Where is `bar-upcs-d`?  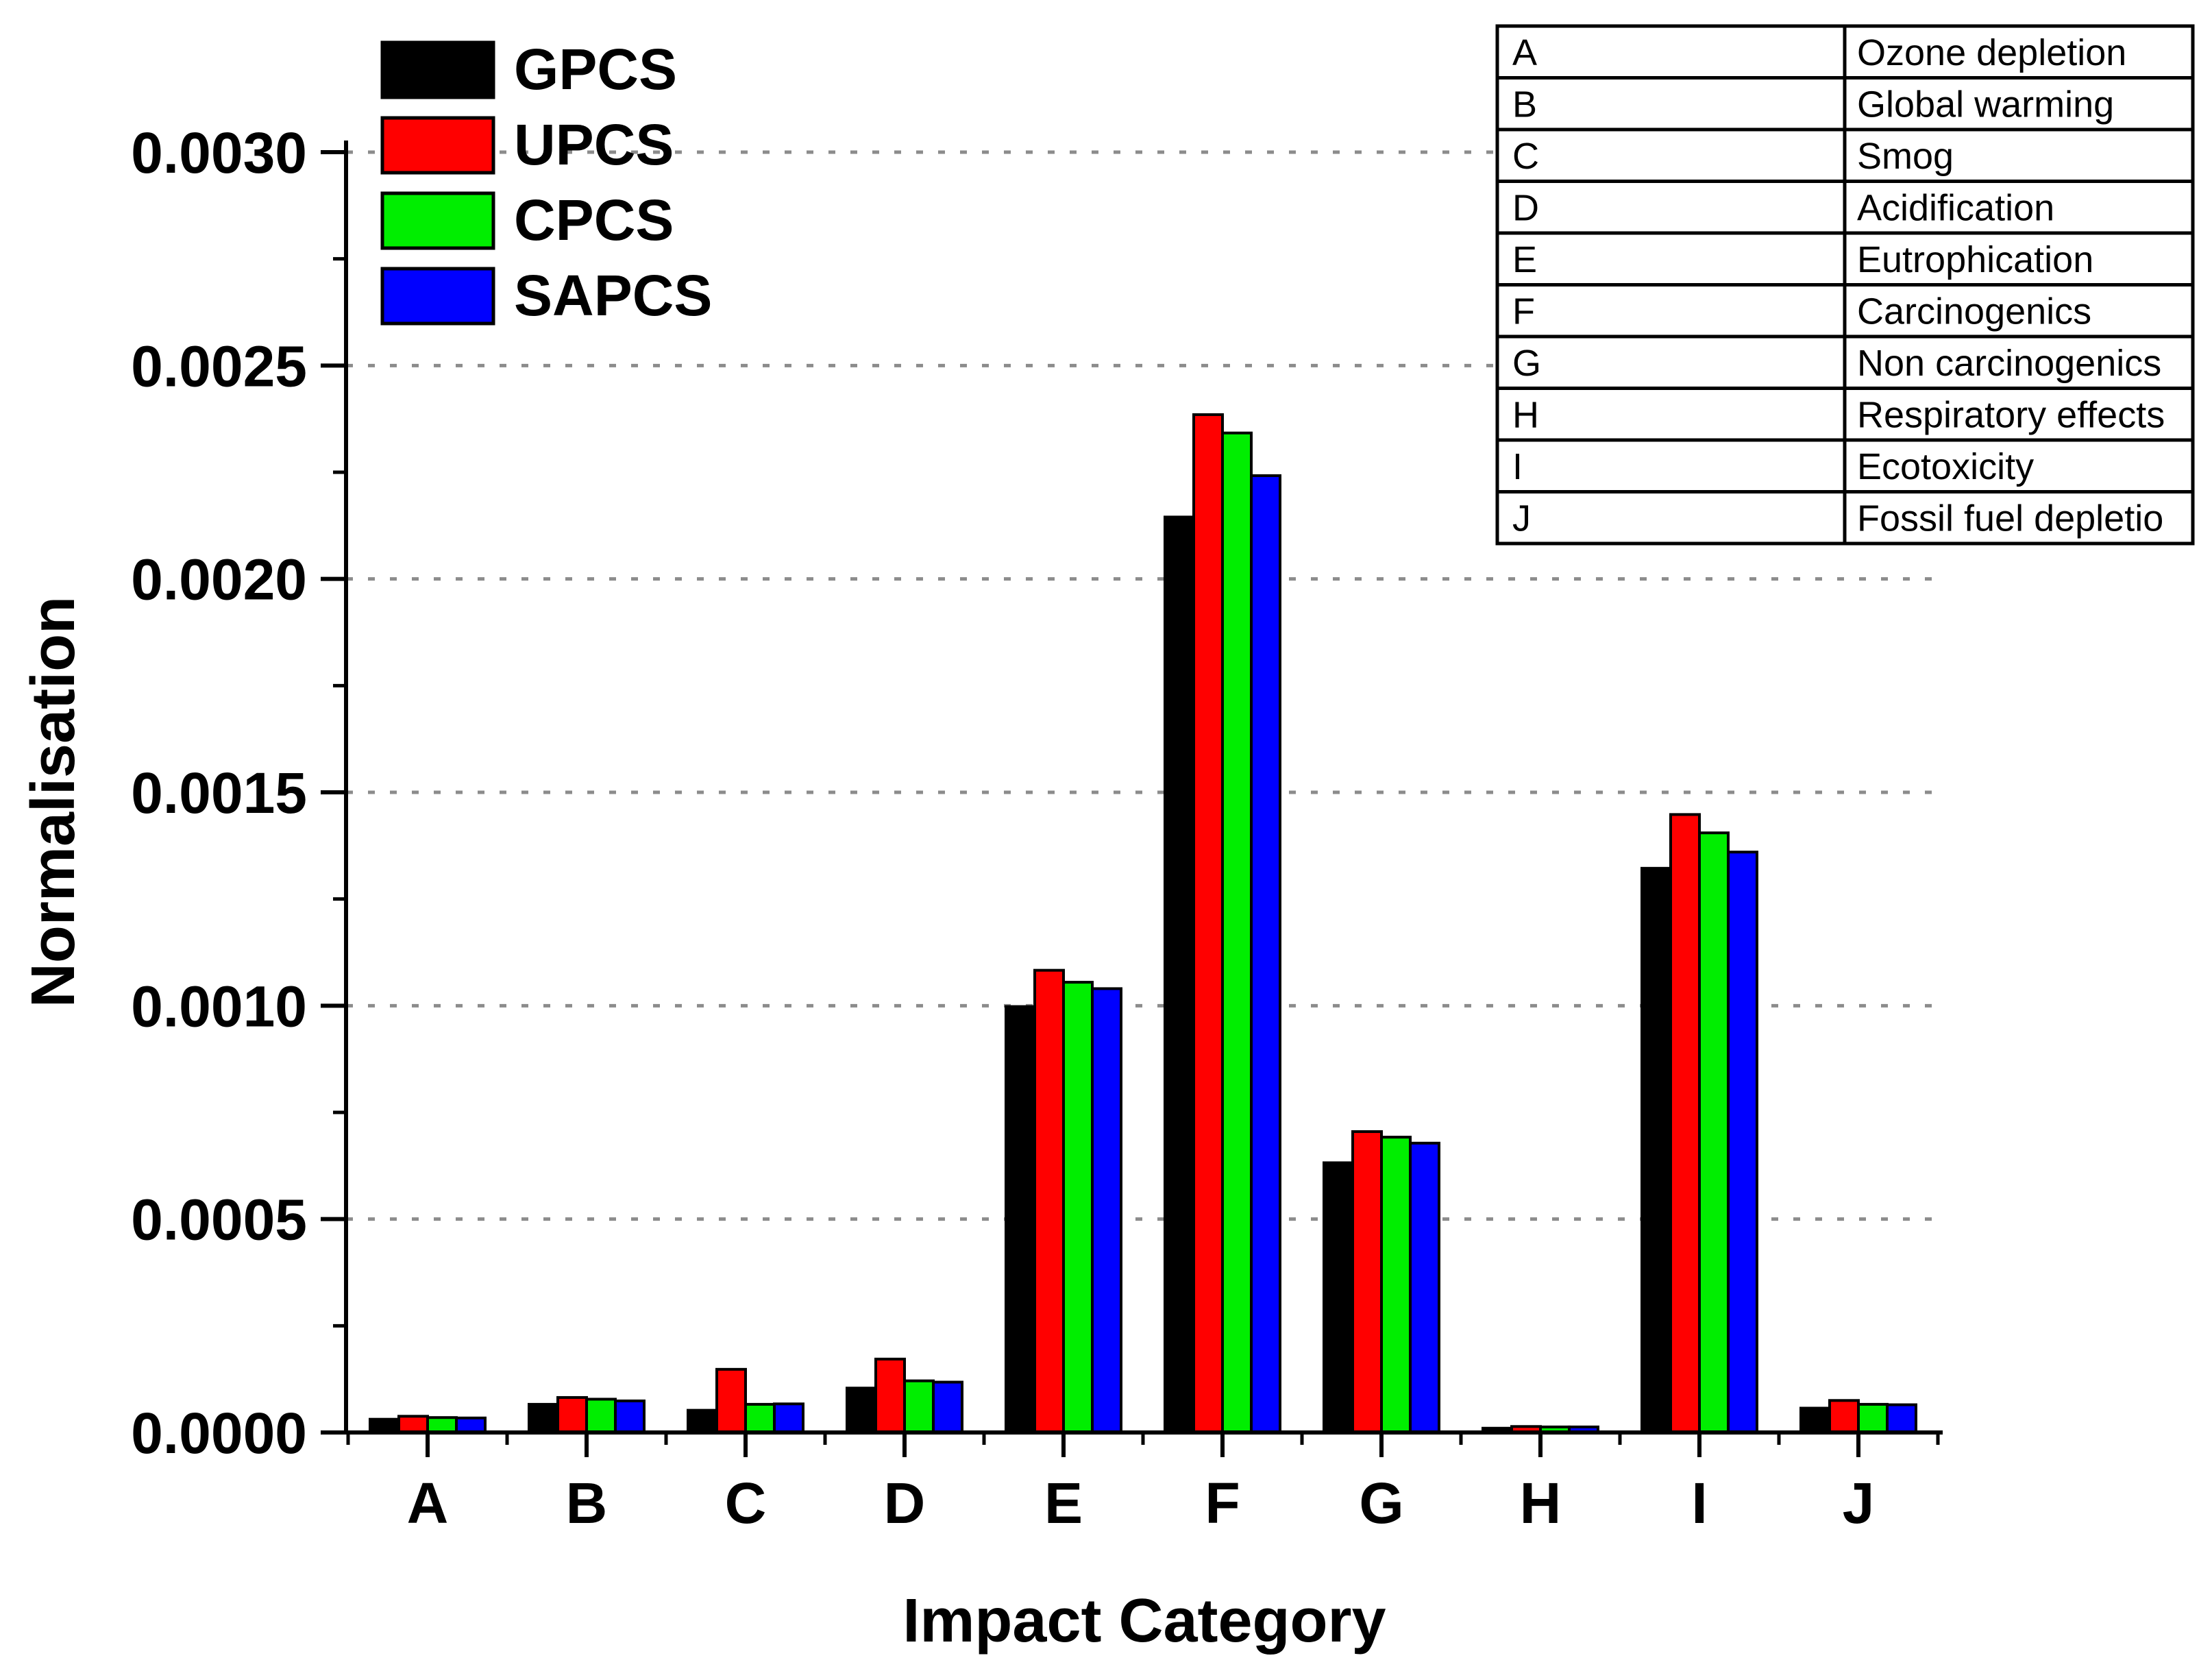
bar-upcs-d is located at coordinates (890, 1396).